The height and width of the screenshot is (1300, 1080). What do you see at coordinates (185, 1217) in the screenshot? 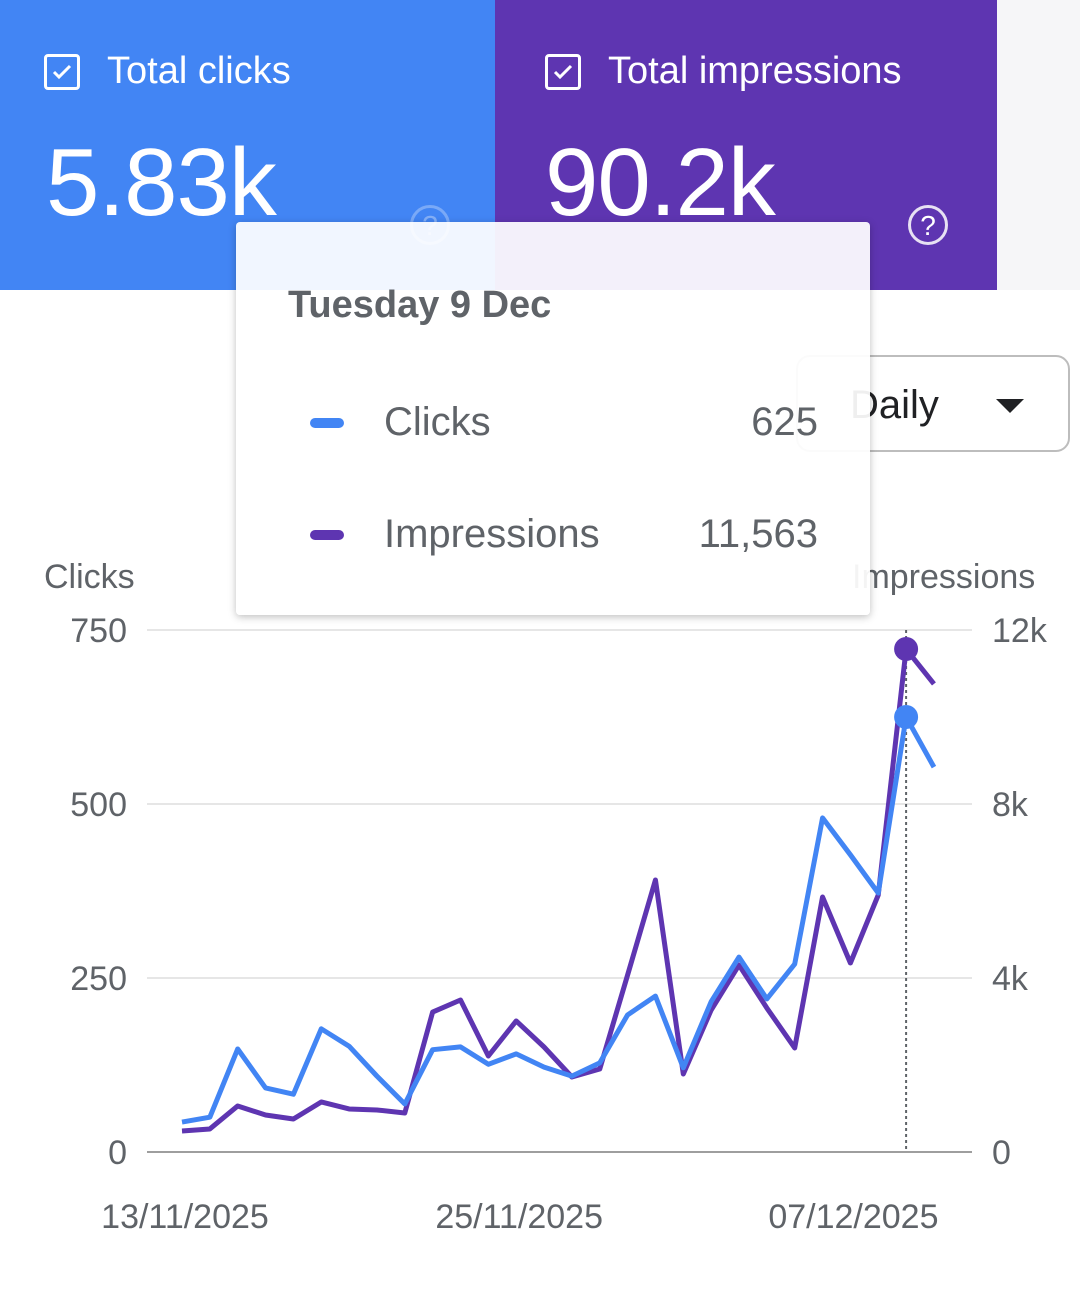
I see `x-tick-label: 13/11/2025` at bounding box center [185, 1217].